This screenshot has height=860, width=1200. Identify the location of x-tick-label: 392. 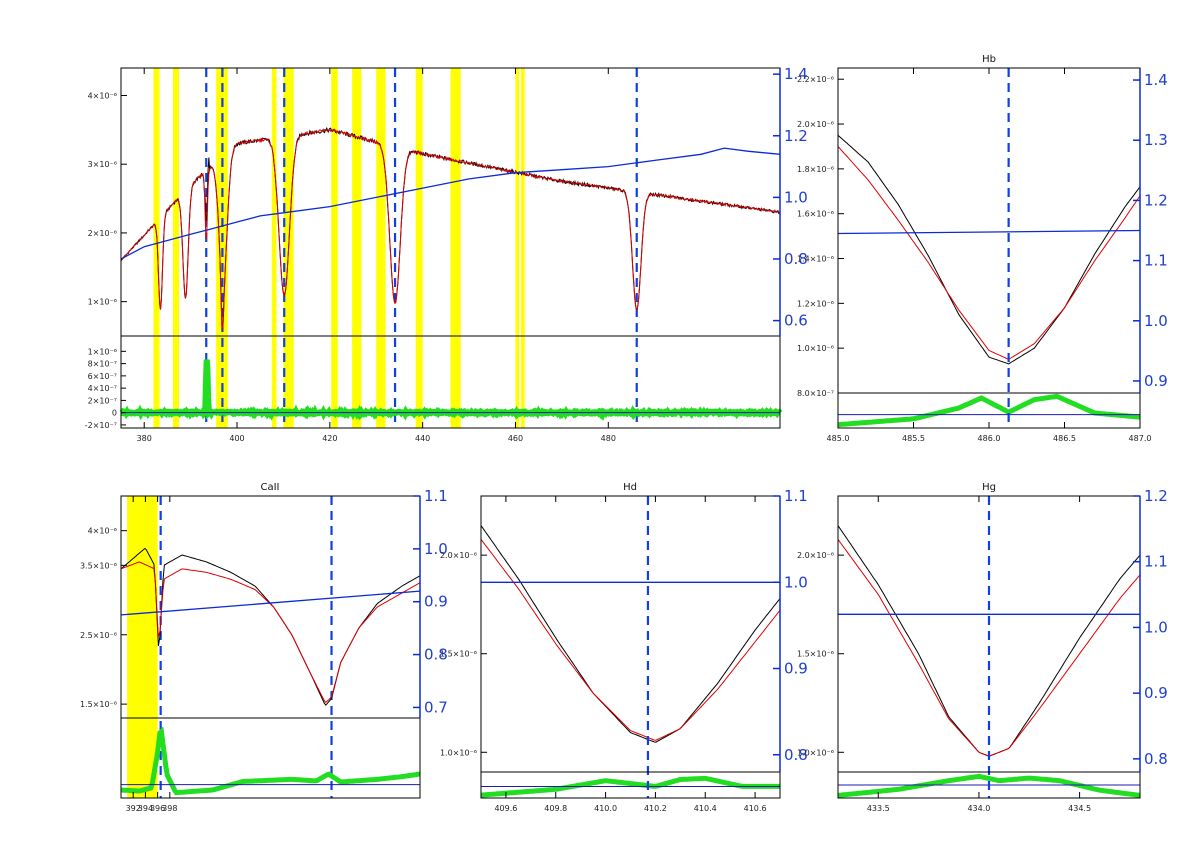
(133, 808).